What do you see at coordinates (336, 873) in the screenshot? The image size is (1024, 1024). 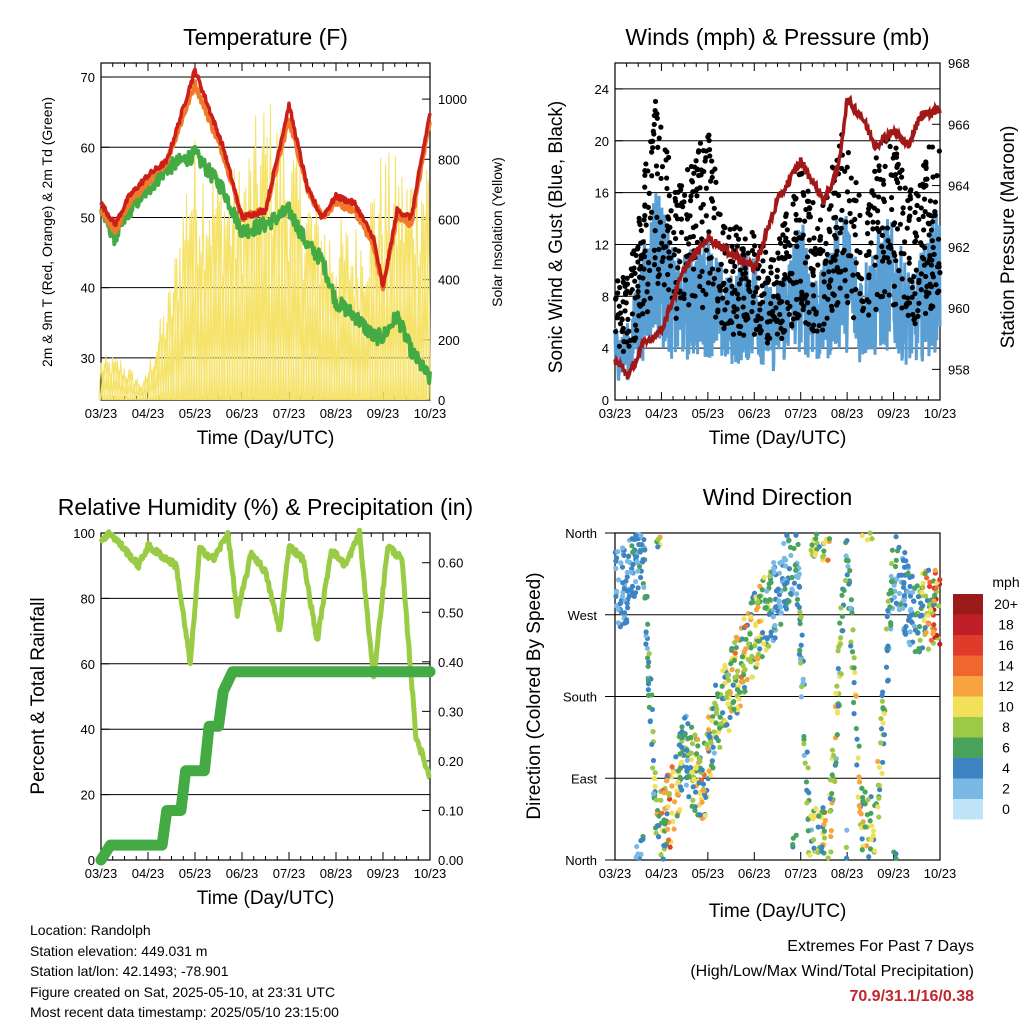 I see `x-tick-label: 08/23` at bounding box center [336, 873].